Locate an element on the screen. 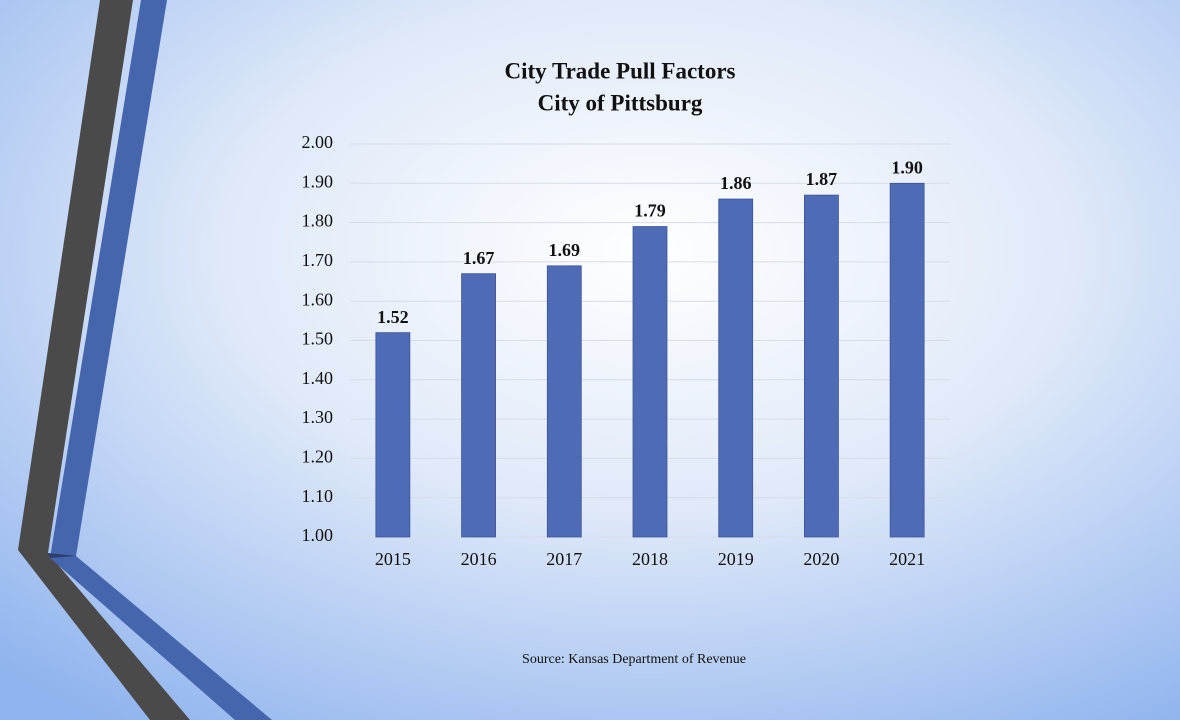 The image size is (1180, 720). y-tick-label: 2.00 is located at coordinates (318, 142).